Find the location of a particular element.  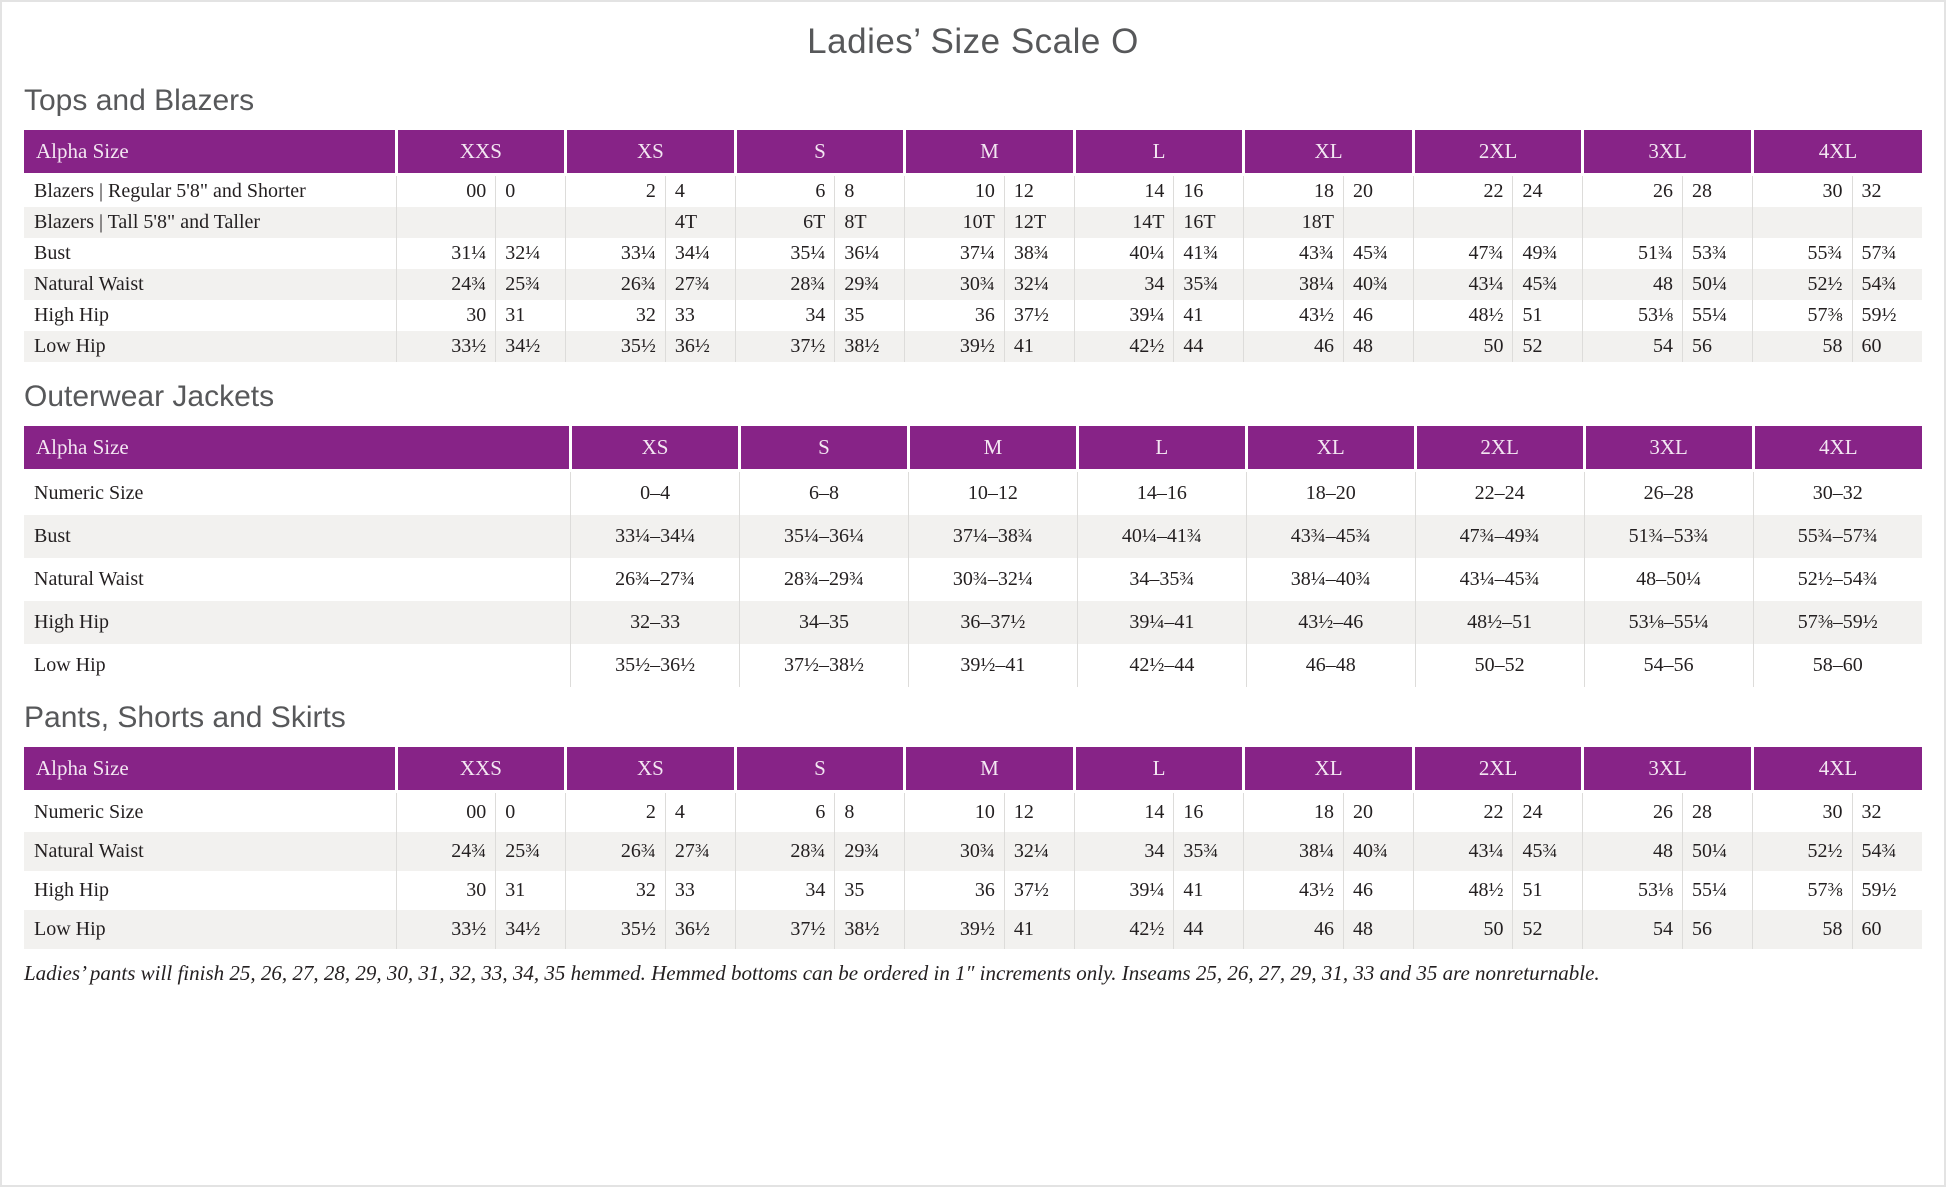

size-value-cell: 38½ is located at coordinates (869, 346).